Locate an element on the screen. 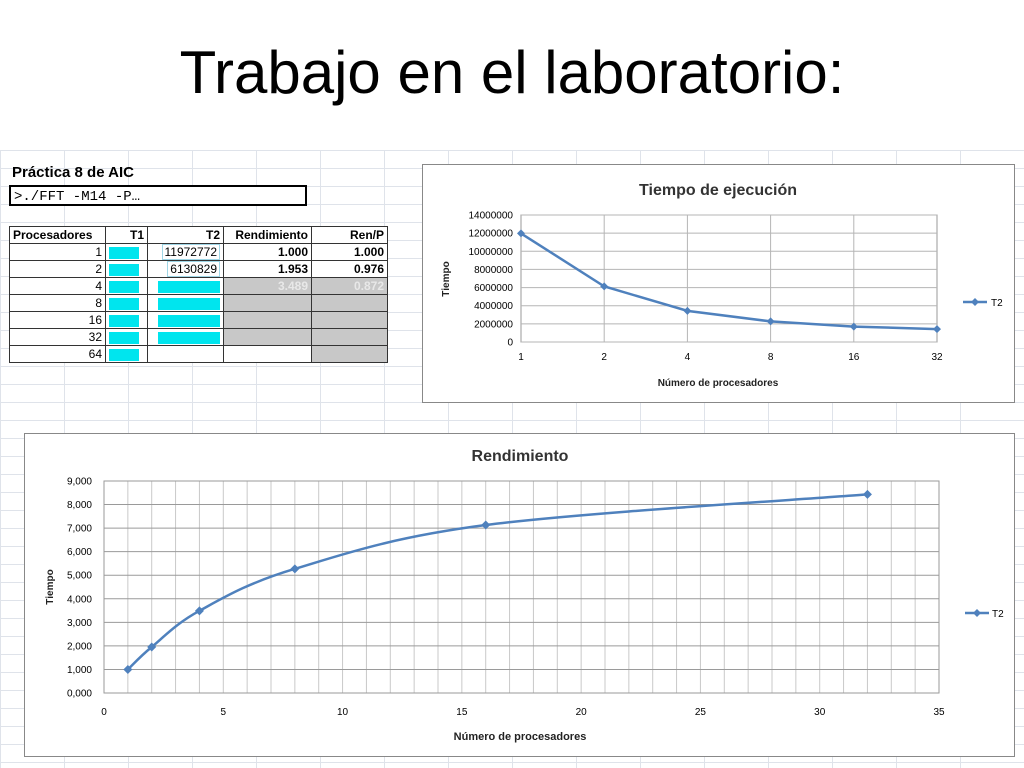 The image size is (1024, 768). y-tick-label: 12000000 is located at coordinates (491, 234).